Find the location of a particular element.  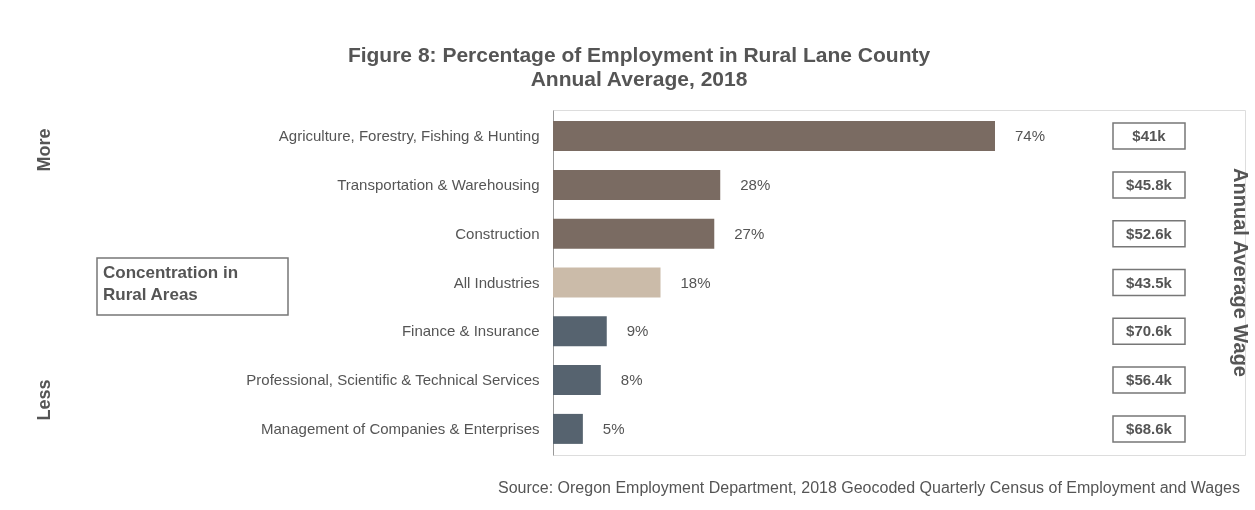

chart-title: Figure 8: Percentage of Employment in Rural Lane County is located at coordinates (639, 54).